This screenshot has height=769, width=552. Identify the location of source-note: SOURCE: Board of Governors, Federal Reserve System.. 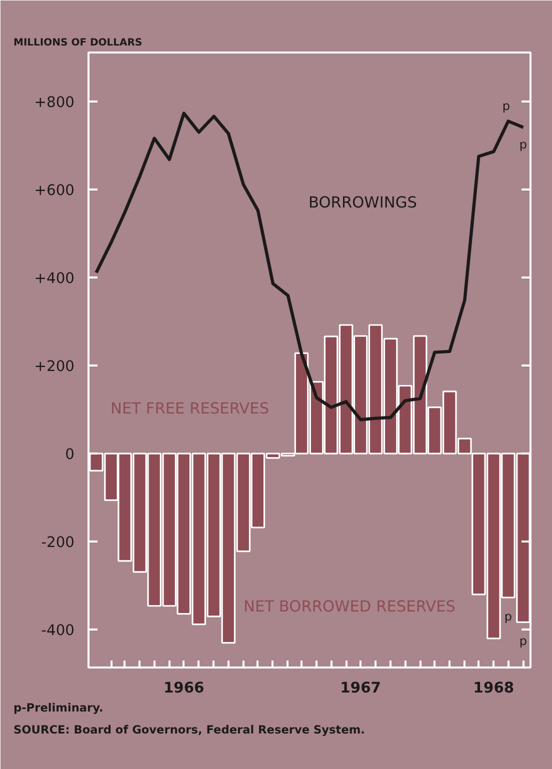
(189, 729).